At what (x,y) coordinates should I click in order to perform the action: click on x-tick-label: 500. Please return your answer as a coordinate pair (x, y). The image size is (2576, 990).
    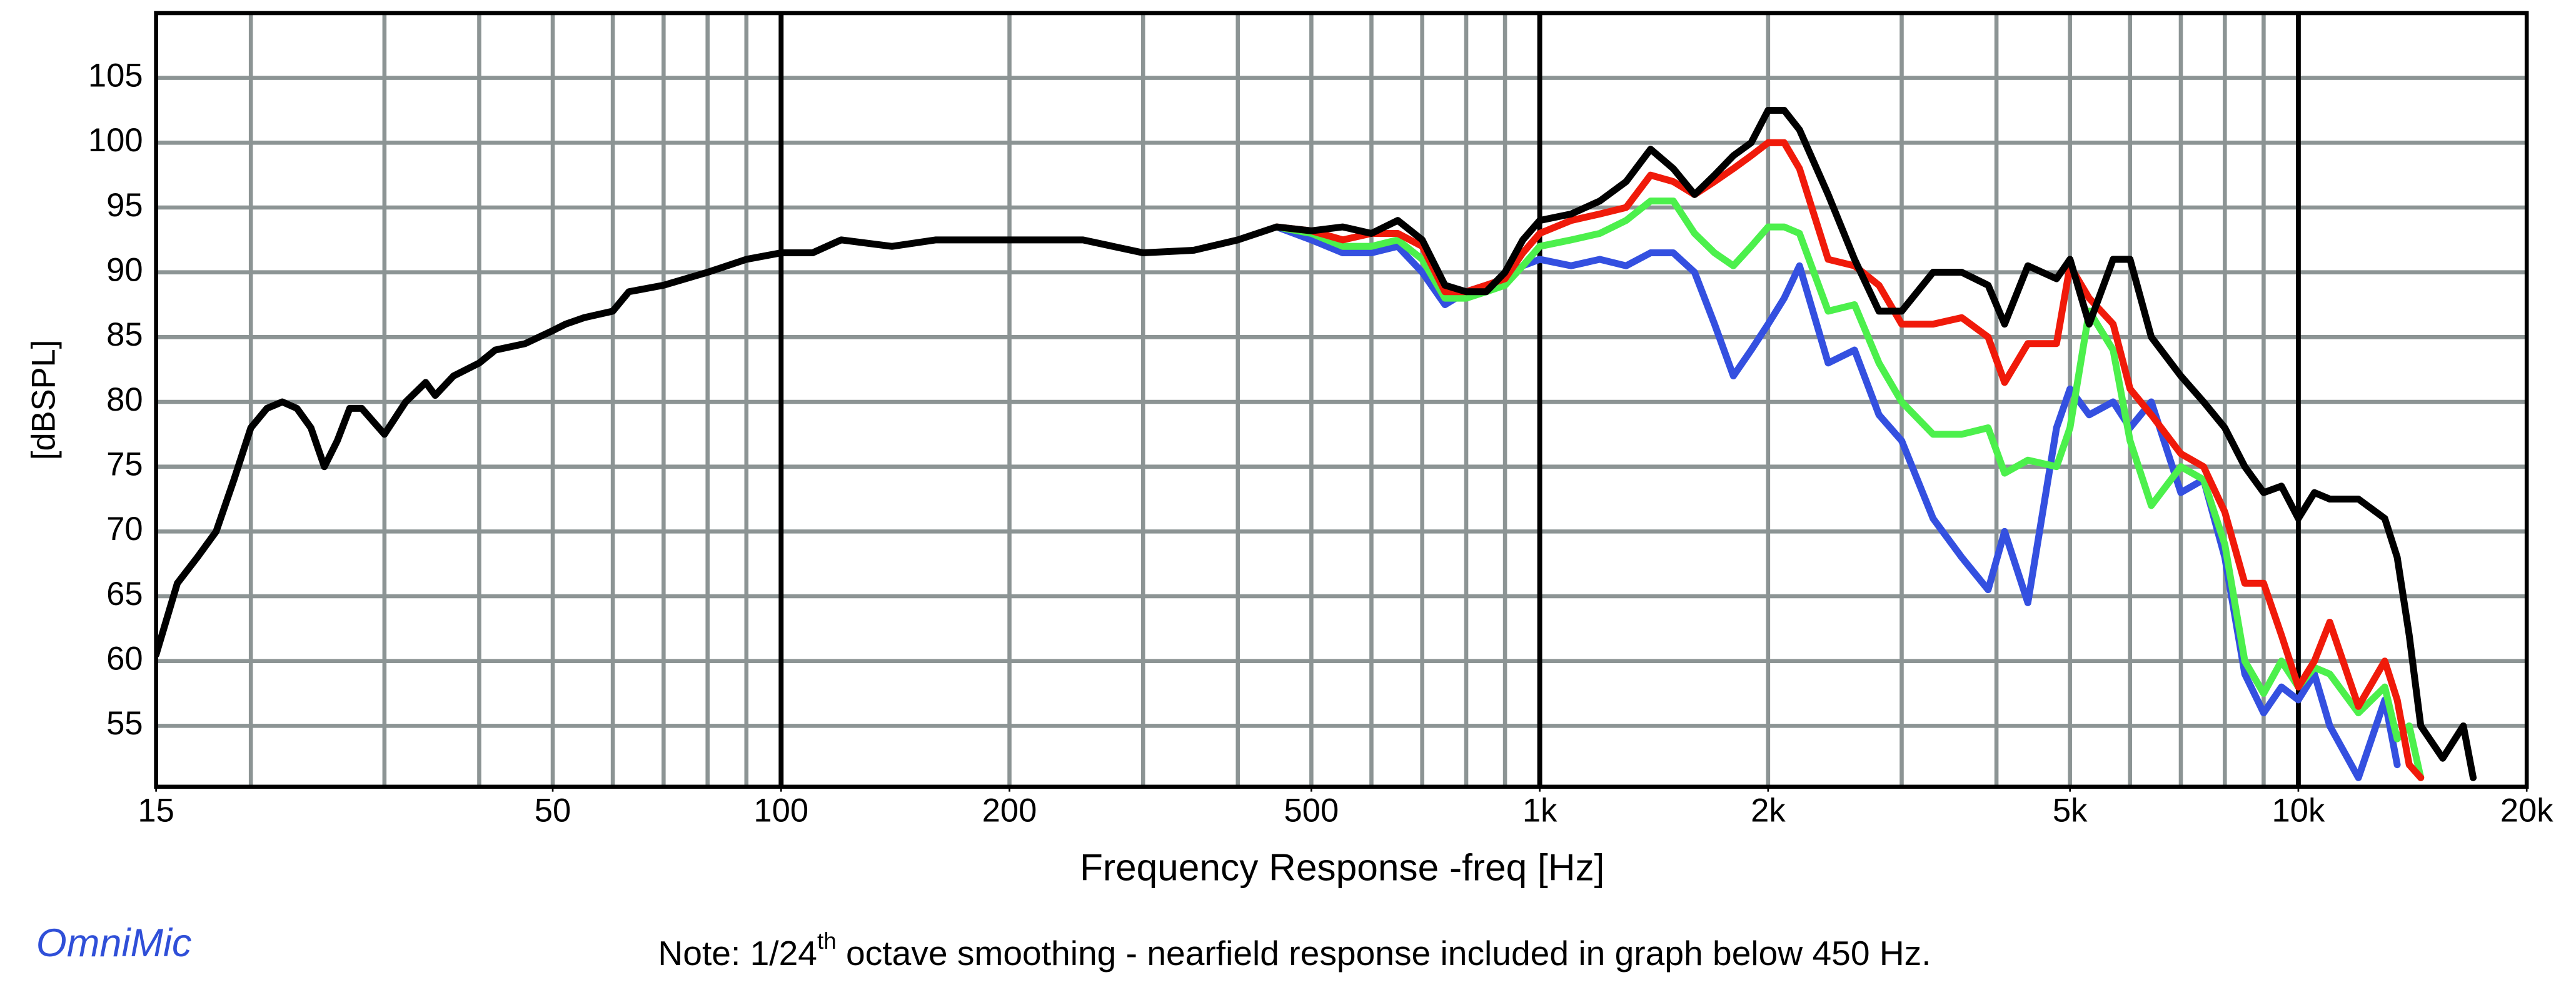
    Looking at the image, I should click on (1311, 811).